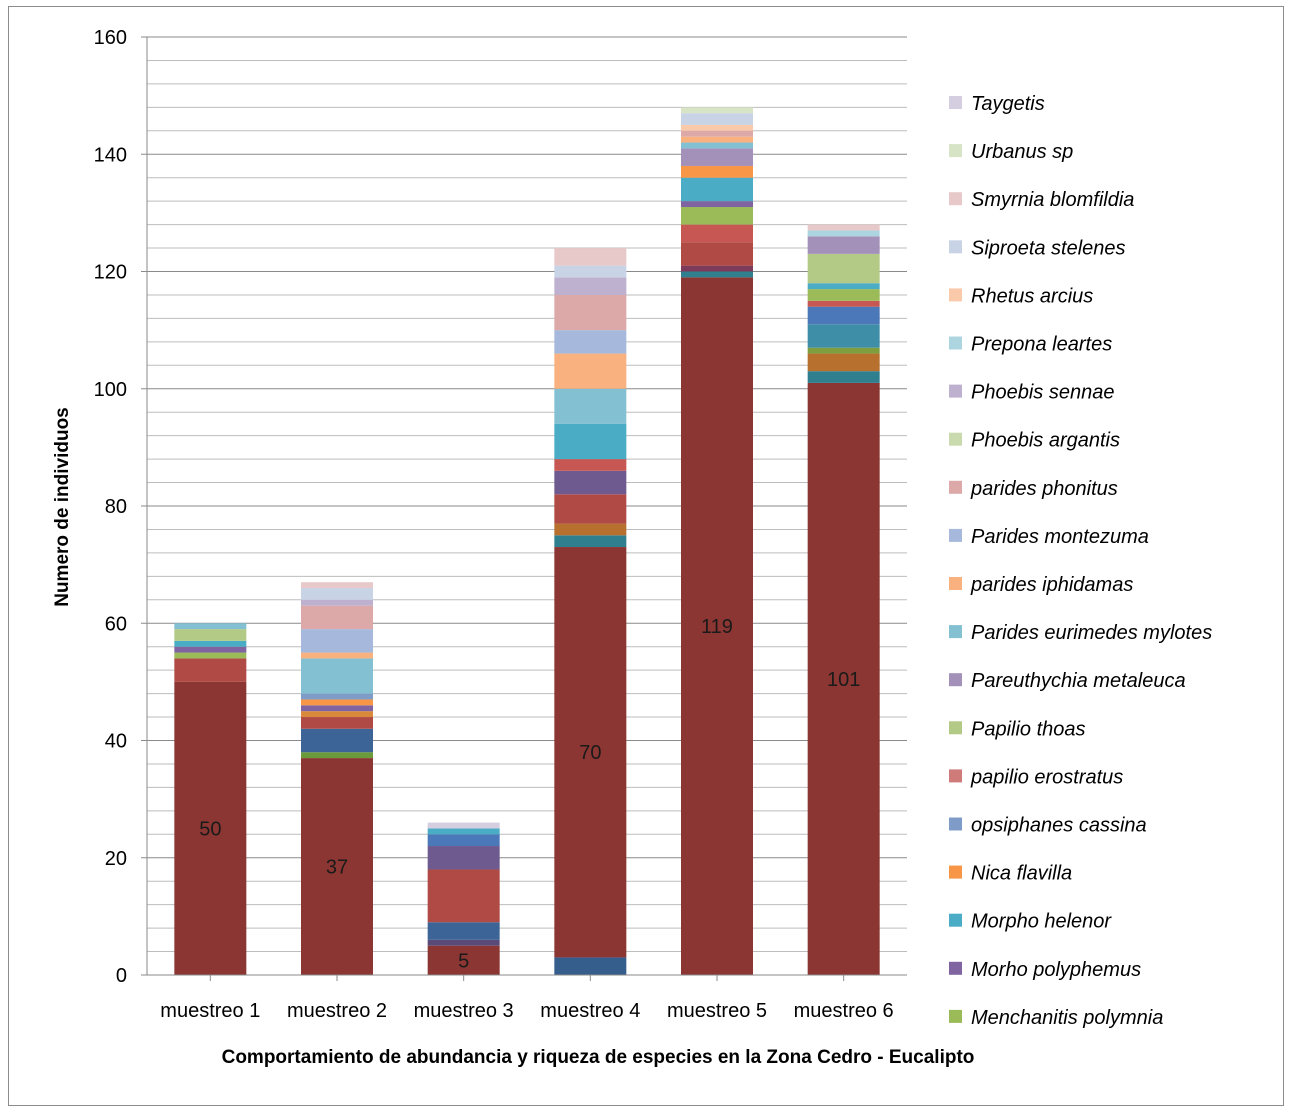 The width and height of the screenshot is (1292, 1114). I want to click on data-label: 50, so click(210, 829).